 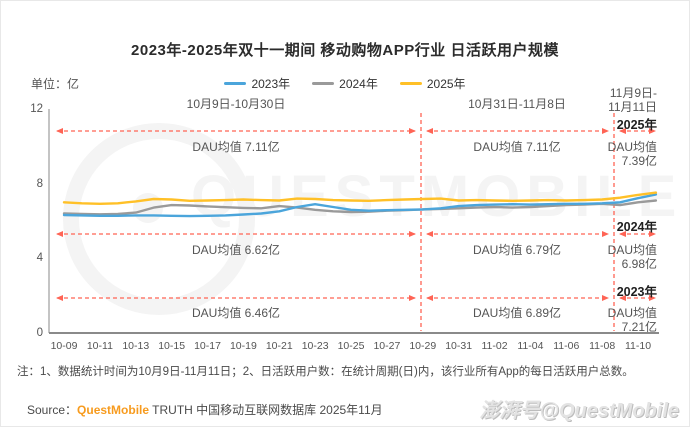 I want to click on dau-2025-period3-label: DAU均值, so click(x=632, y=147).